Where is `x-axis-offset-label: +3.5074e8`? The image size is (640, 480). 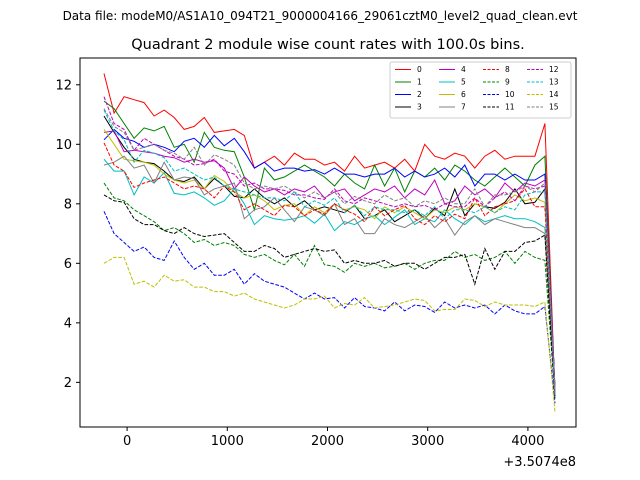
x-axis-offset-label: +3.5074e8 is located at coordinates (539, 462).